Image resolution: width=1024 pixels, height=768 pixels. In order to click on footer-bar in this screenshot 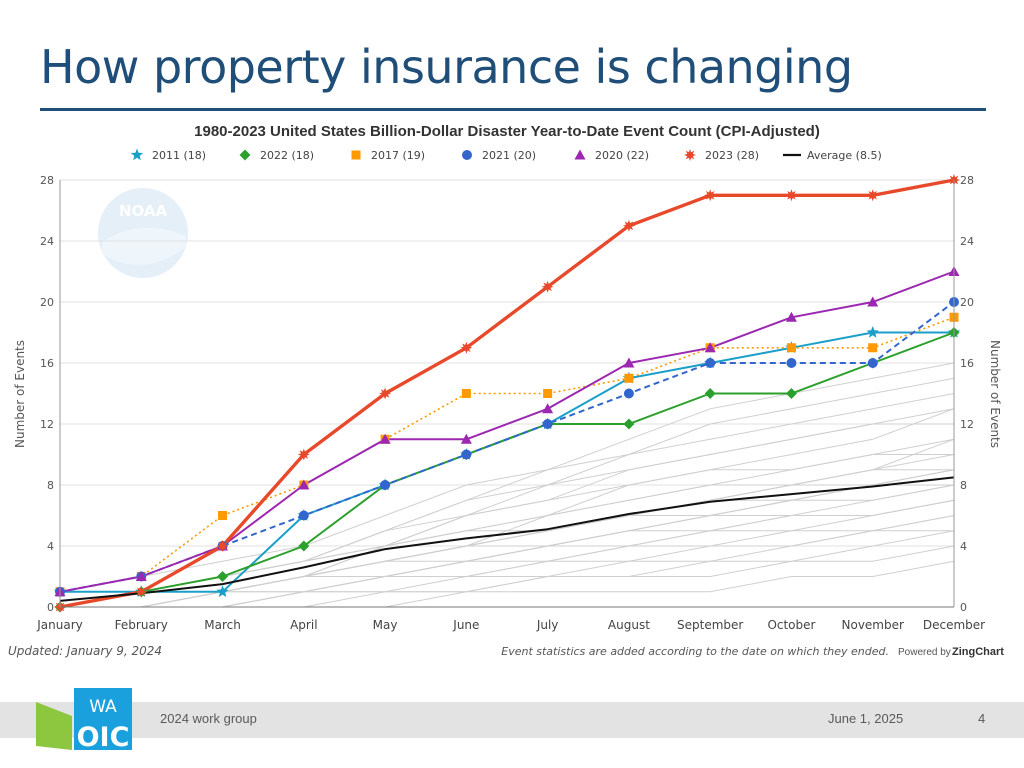, I will do `click(512, 720)`.